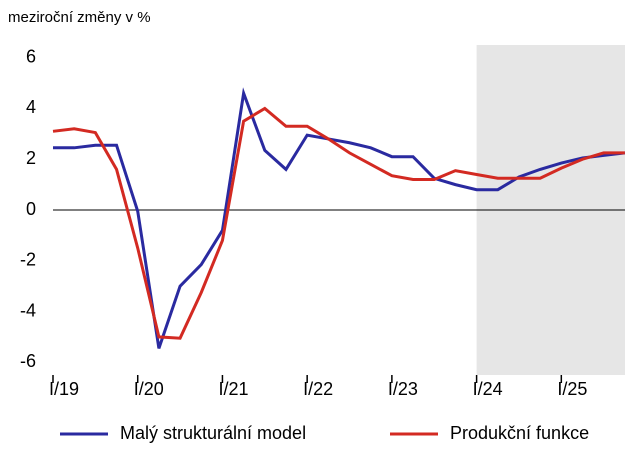  Describe the element at coordinates (149, 389) in the screenshot. I see `x-tick-label: I/20` at that location.